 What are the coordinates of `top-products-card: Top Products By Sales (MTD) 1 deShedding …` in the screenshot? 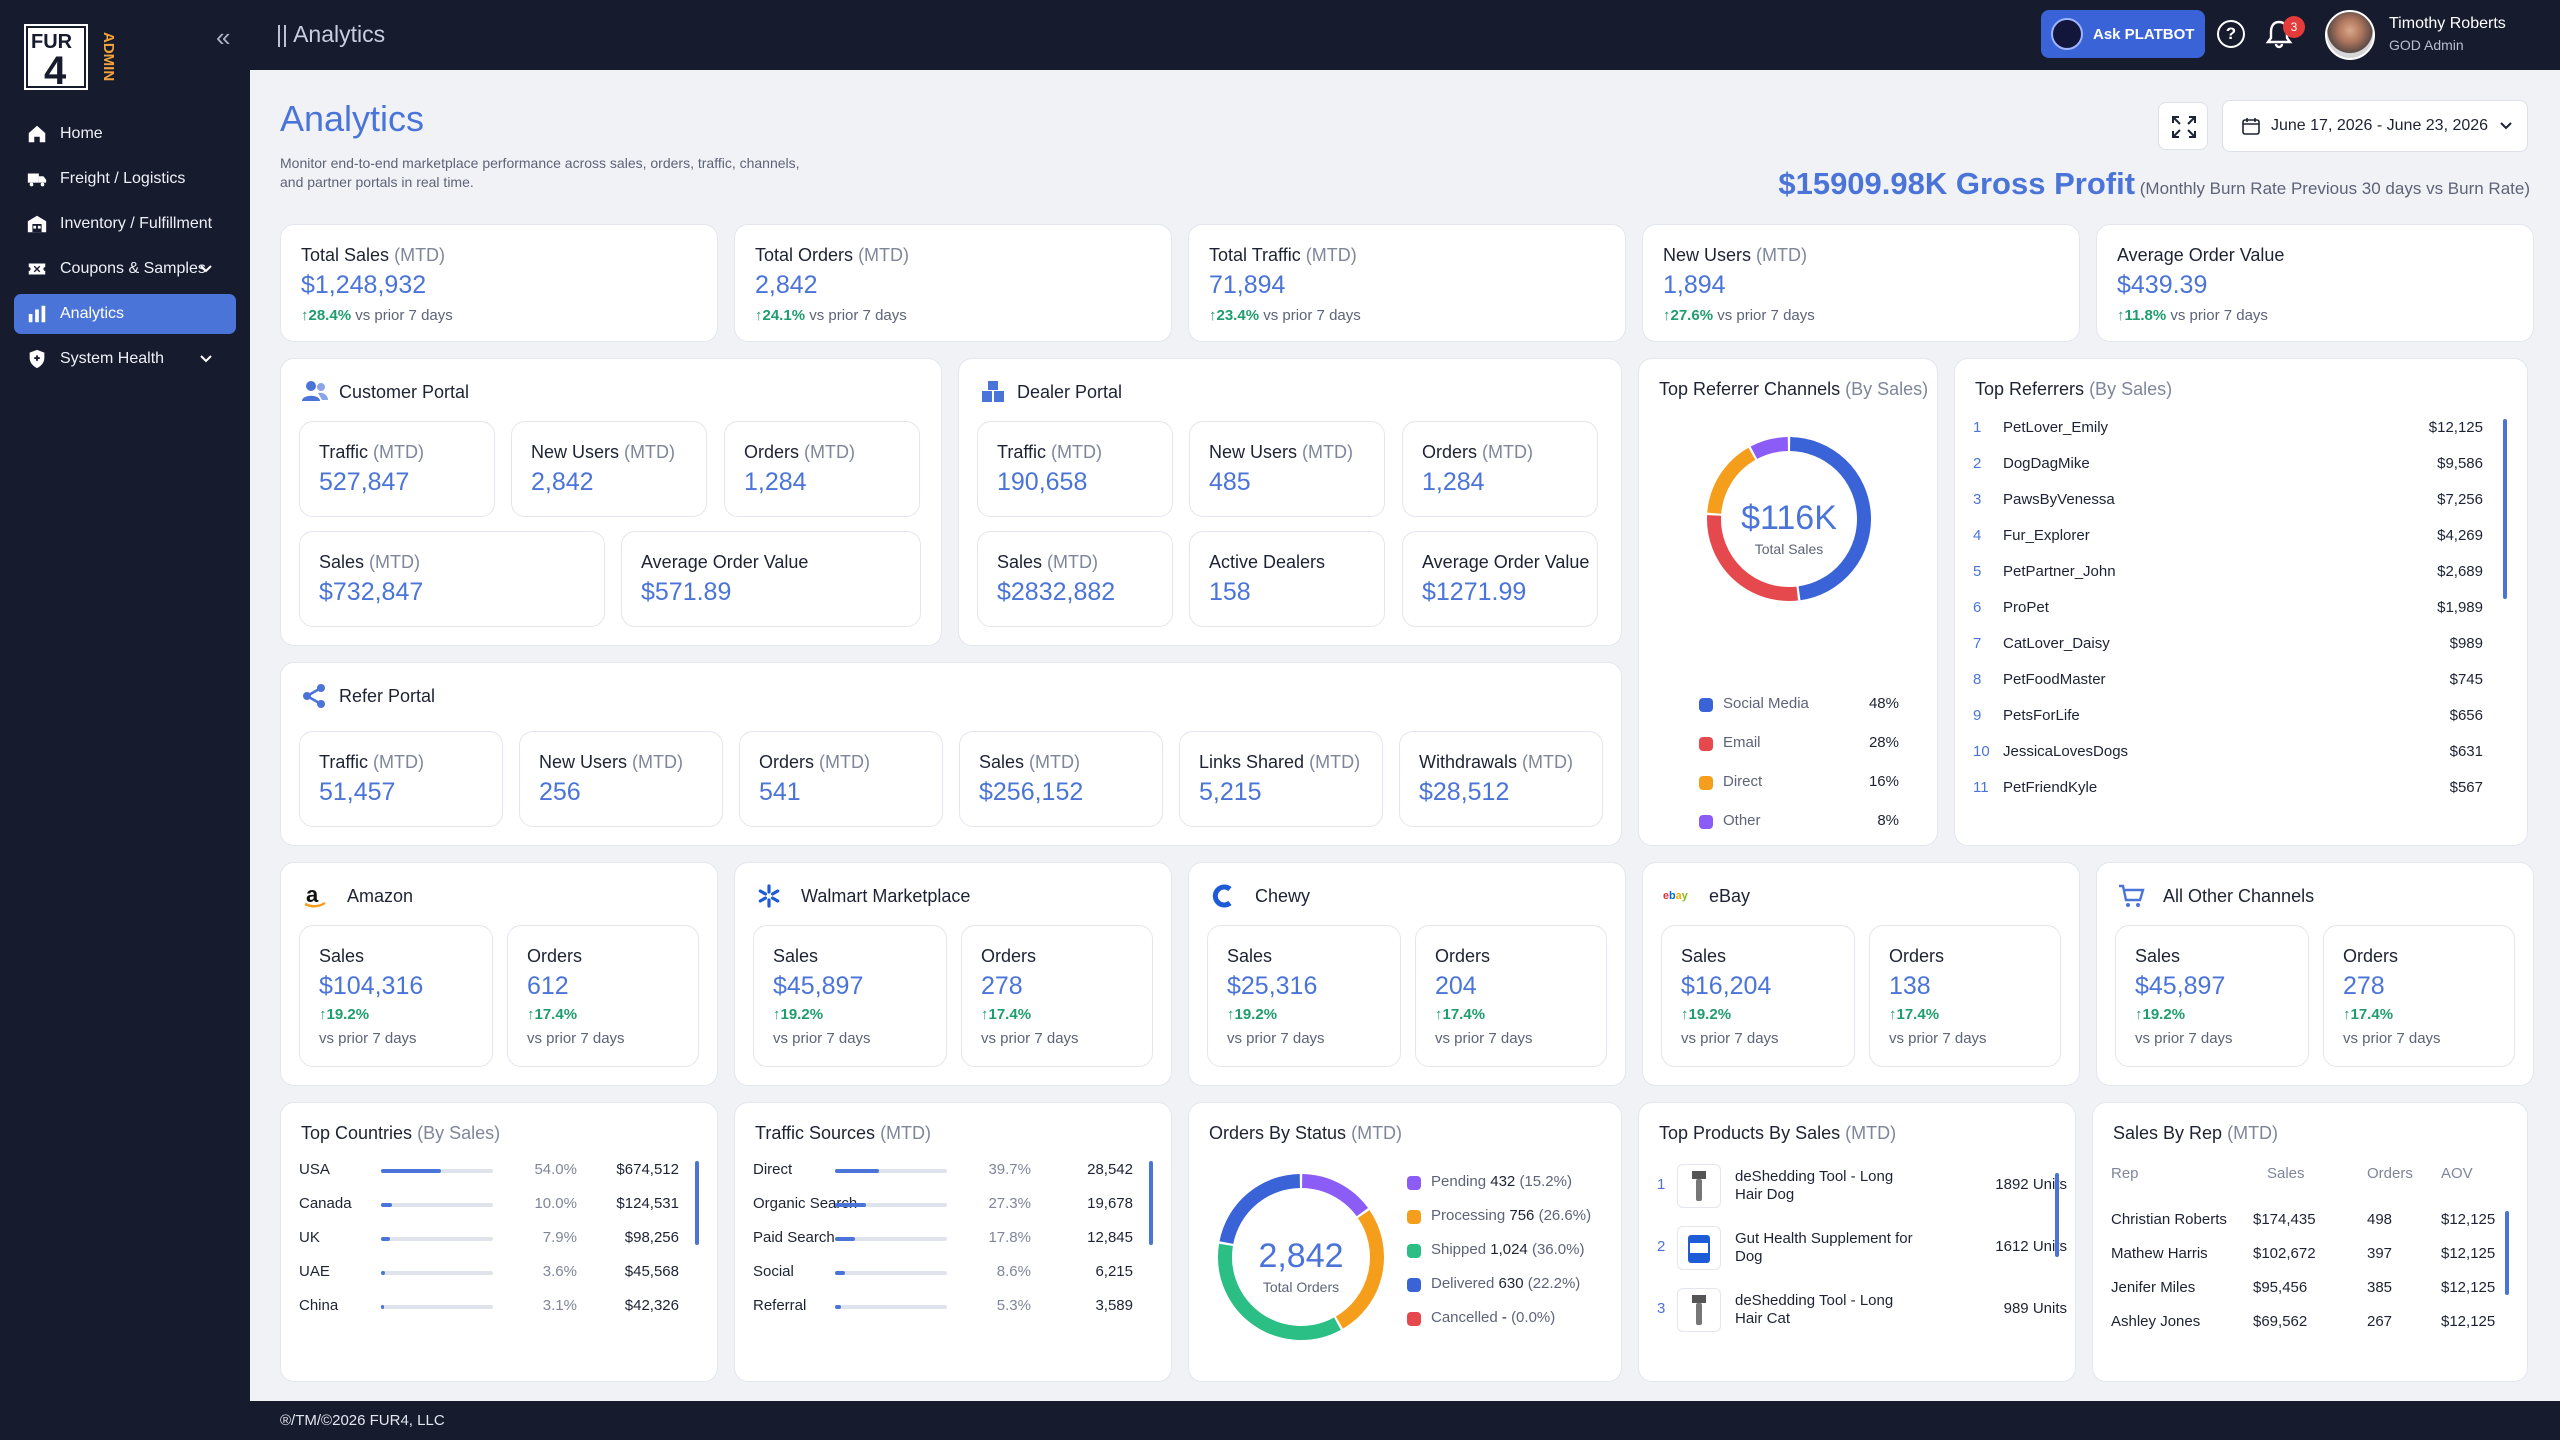 It's located at (1857, 1242).